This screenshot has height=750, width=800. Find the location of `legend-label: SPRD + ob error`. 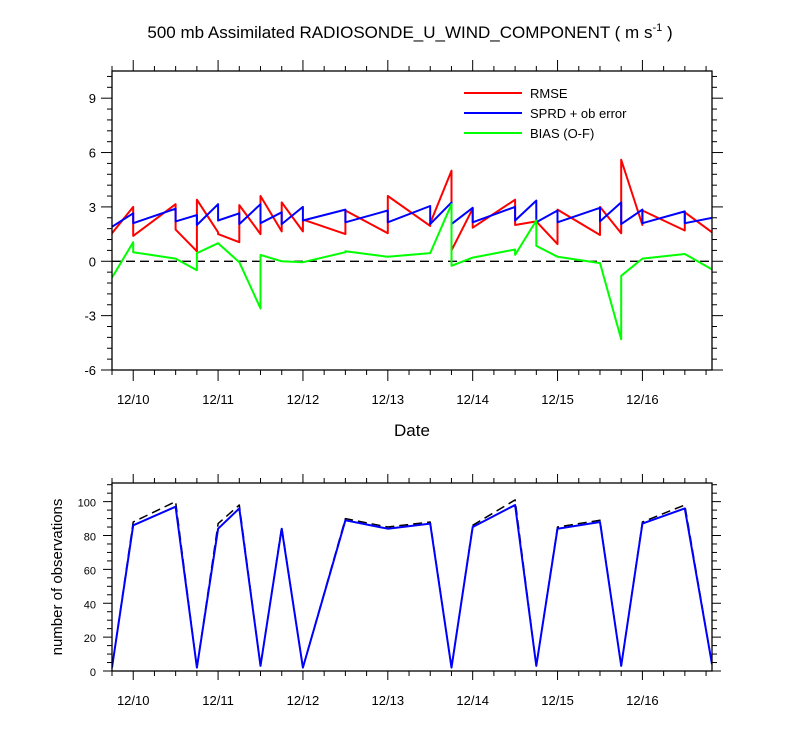

legend-label: SPRD + ob error is located at coordinates (578, 113).